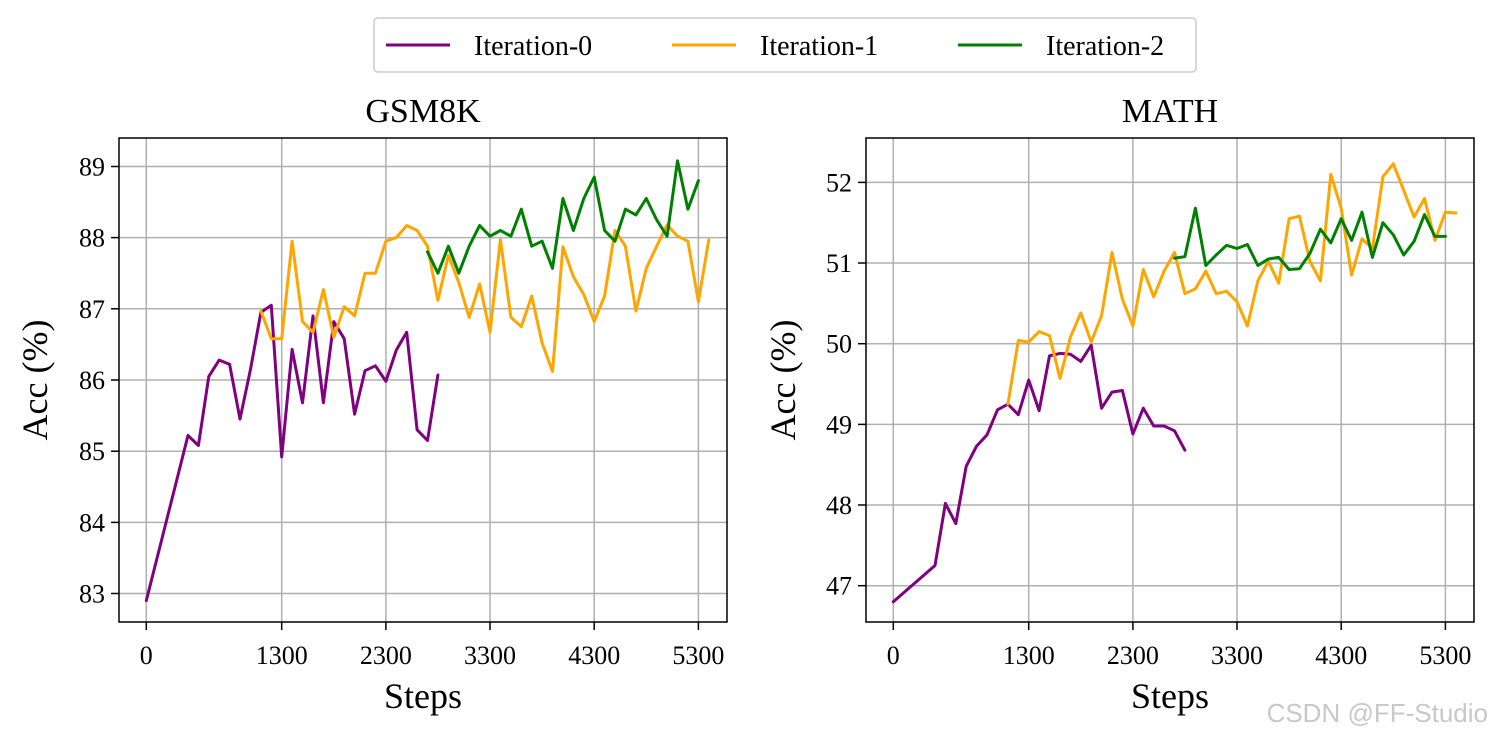 The height and width of the screenshot is (738, 1494). I want to click on y-tick-label: 88, so click(92, 238).